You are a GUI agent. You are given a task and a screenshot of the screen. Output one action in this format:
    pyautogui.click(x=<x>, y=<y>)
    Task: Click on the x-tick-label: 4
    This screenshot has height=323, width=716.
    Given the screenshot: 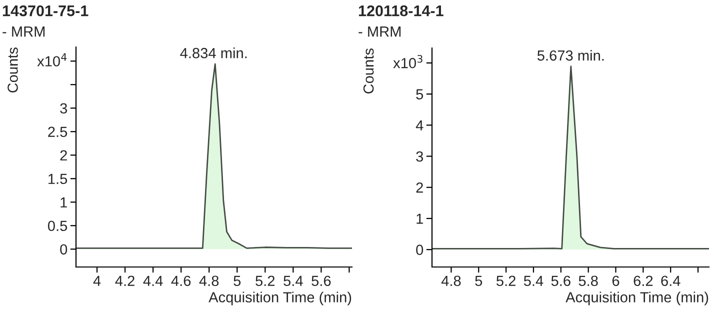 What is the action you would take?
    pyautogui.click(x=97, y=281)
    